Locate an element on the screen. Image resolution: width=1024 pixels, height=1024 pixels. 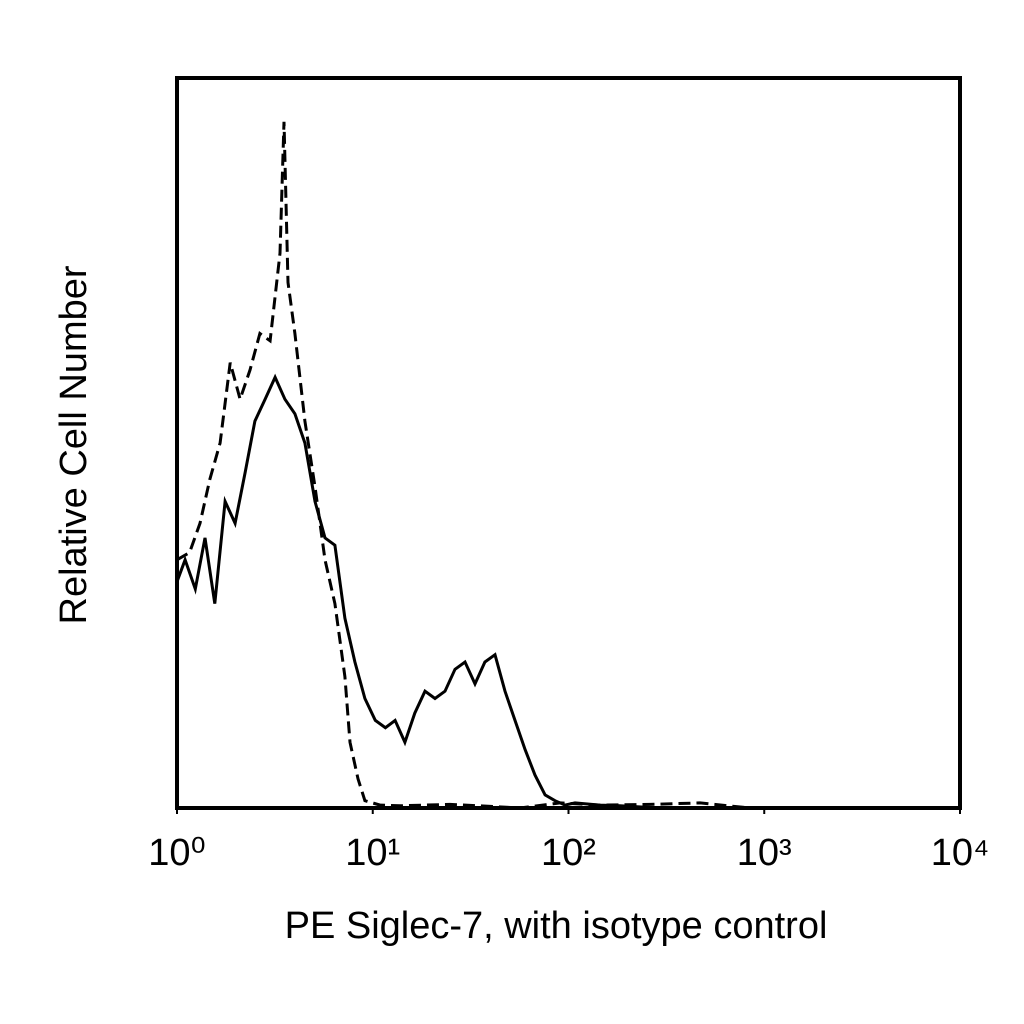
x-axis-label: PE Siglec-7, with isotype control is located at coordinates (556, 926).